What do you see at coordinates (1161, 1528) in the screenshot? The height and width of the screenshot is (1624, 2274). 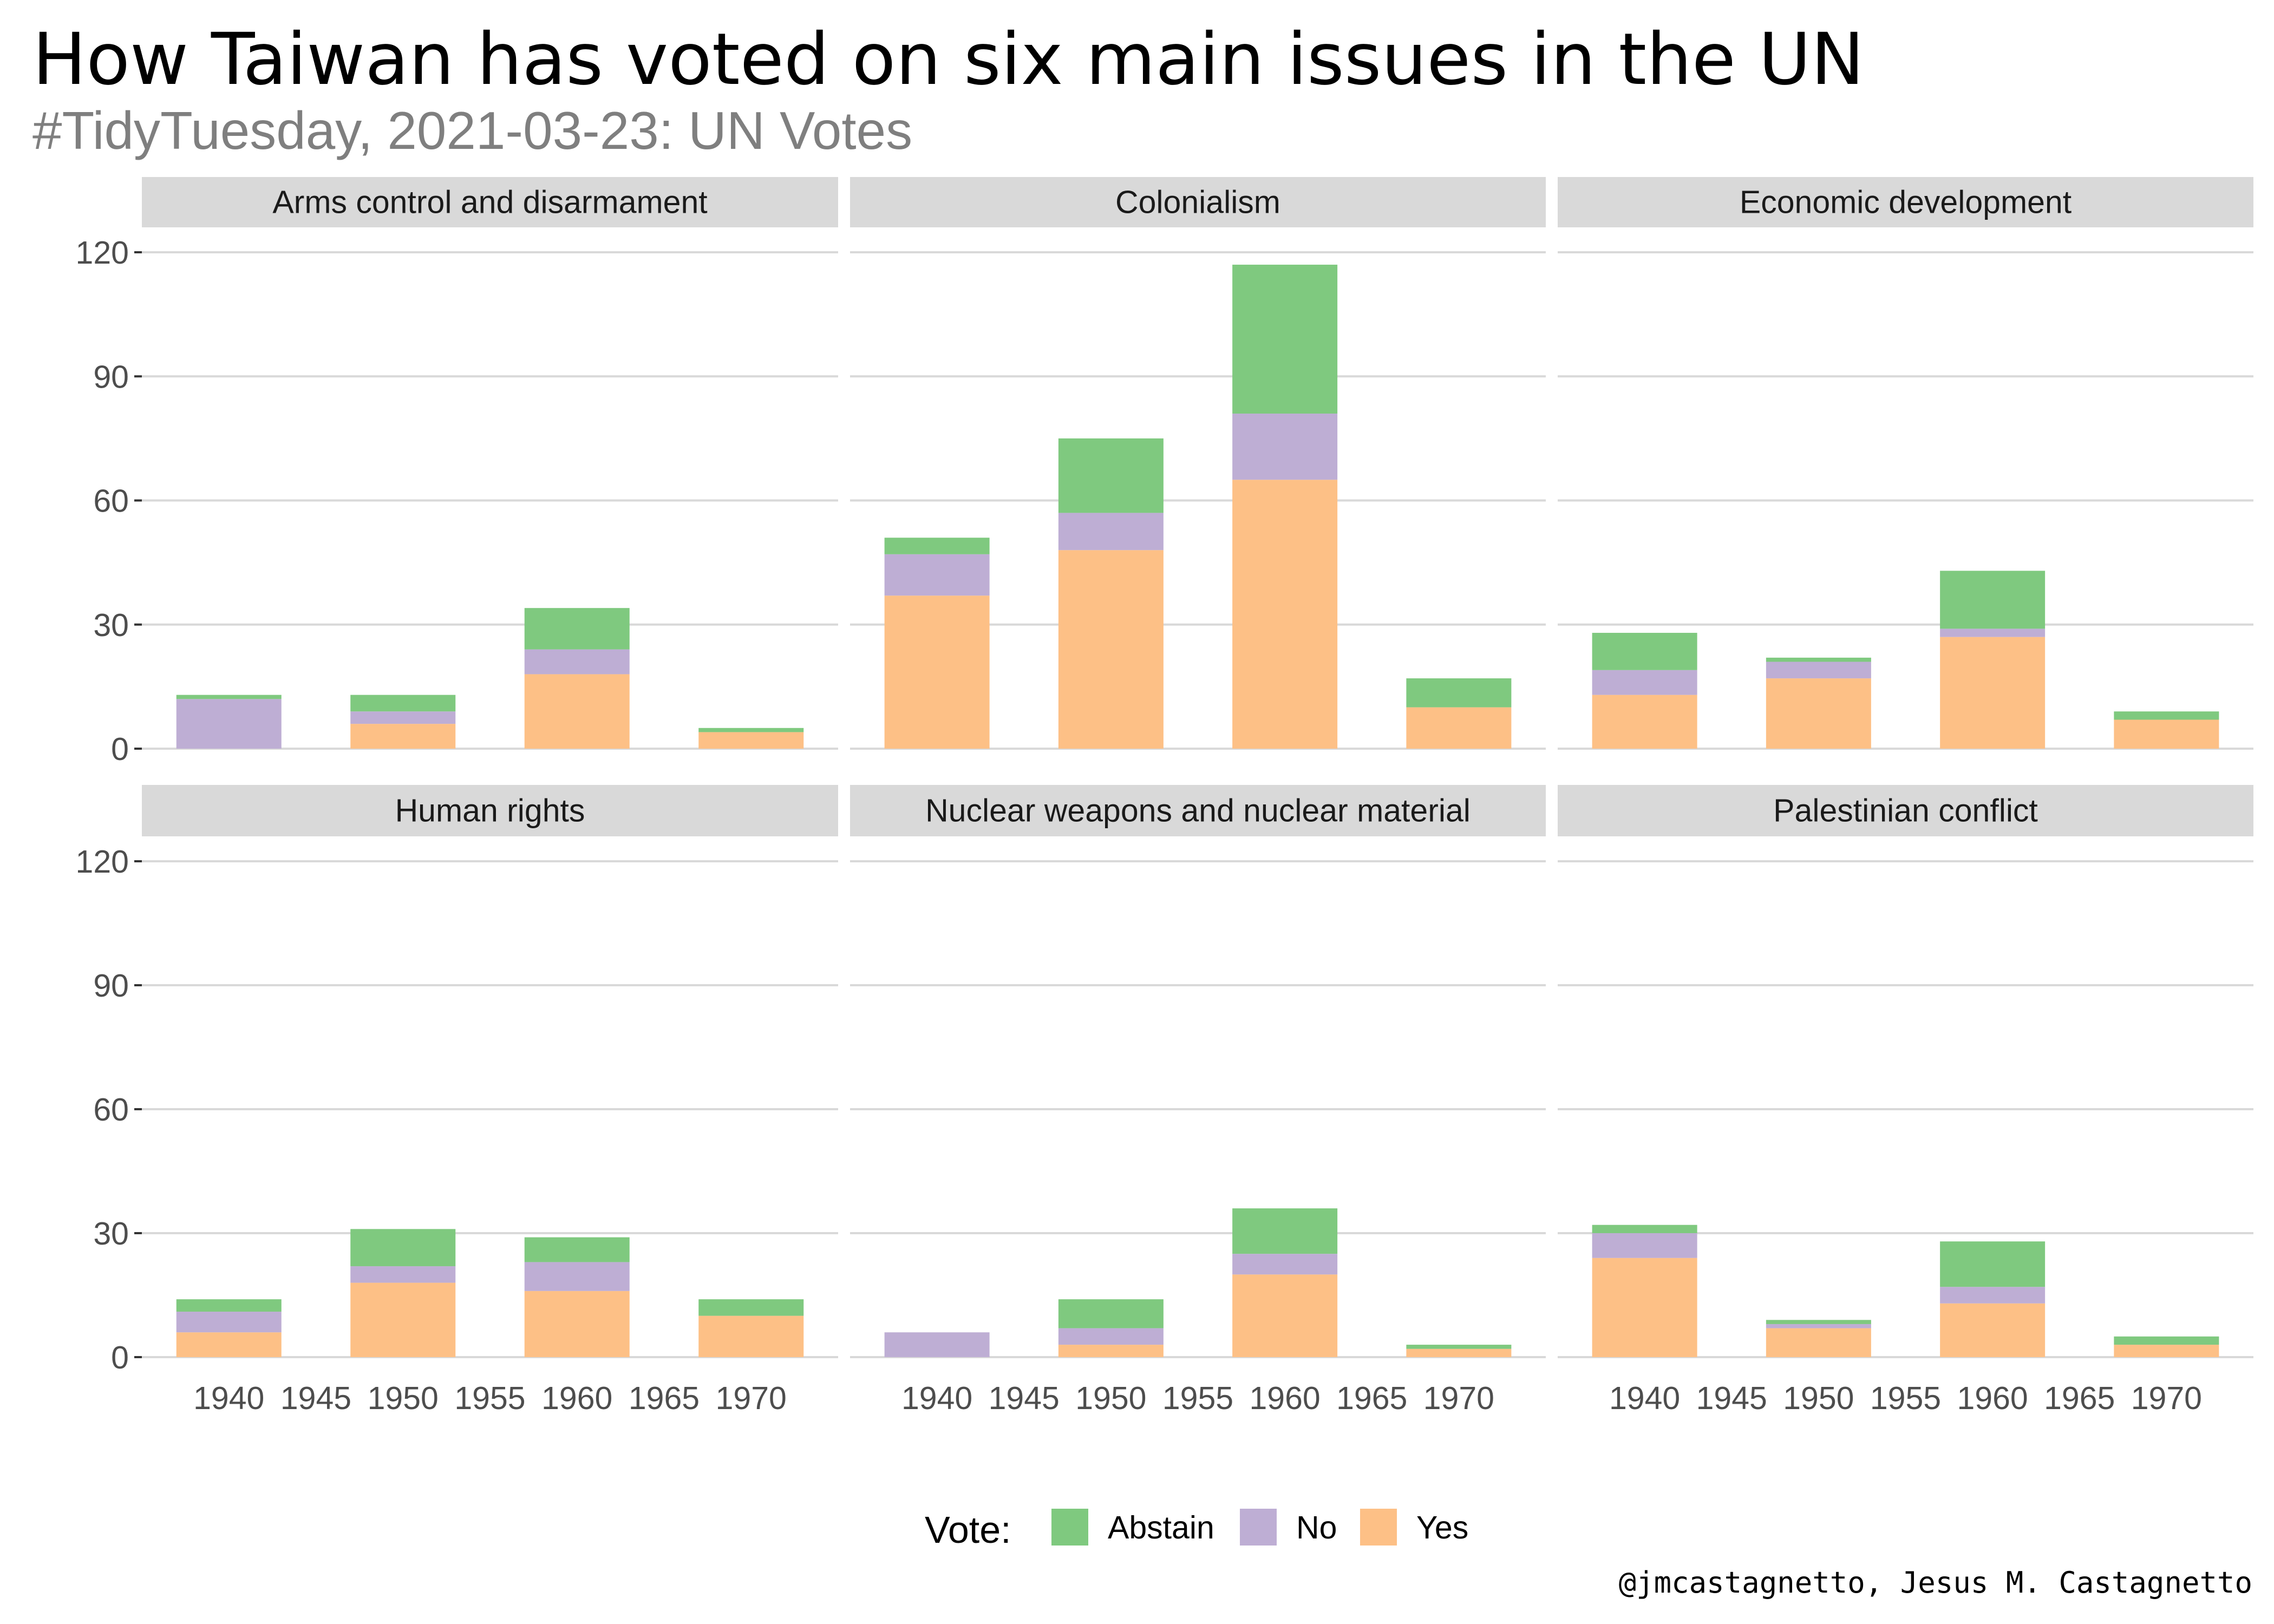 I see `legend-label: Abstain` at bounding box center [1161, 1528].